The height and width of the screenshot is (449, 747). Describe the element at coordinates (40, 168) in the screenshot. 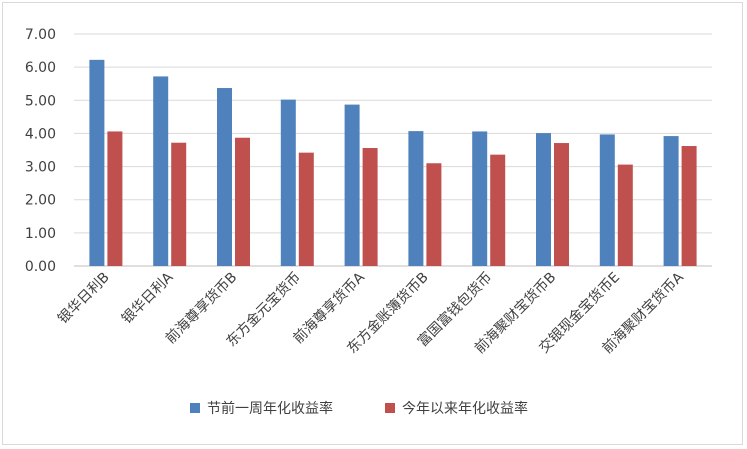

I see `y-tick-label: 3.00` at that location.